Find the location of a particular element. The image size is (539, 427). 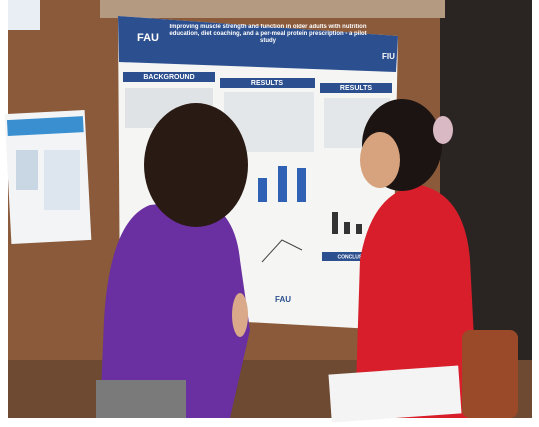

section-header: CONCLUSIONS is located at coordinates (357, 257).